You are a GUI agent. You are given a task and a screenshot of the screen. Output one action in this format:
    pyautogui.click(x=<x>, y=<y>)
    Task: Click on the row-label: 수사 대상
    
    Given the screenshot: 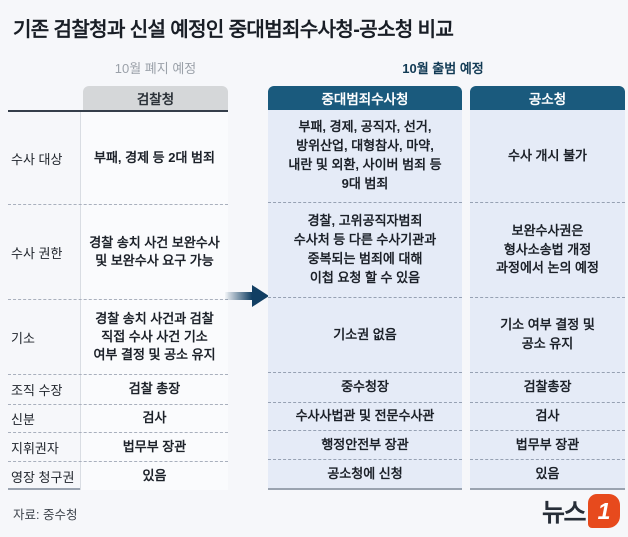 What is the action you would take?
    pyautogui.click(x=37, y=159)
    